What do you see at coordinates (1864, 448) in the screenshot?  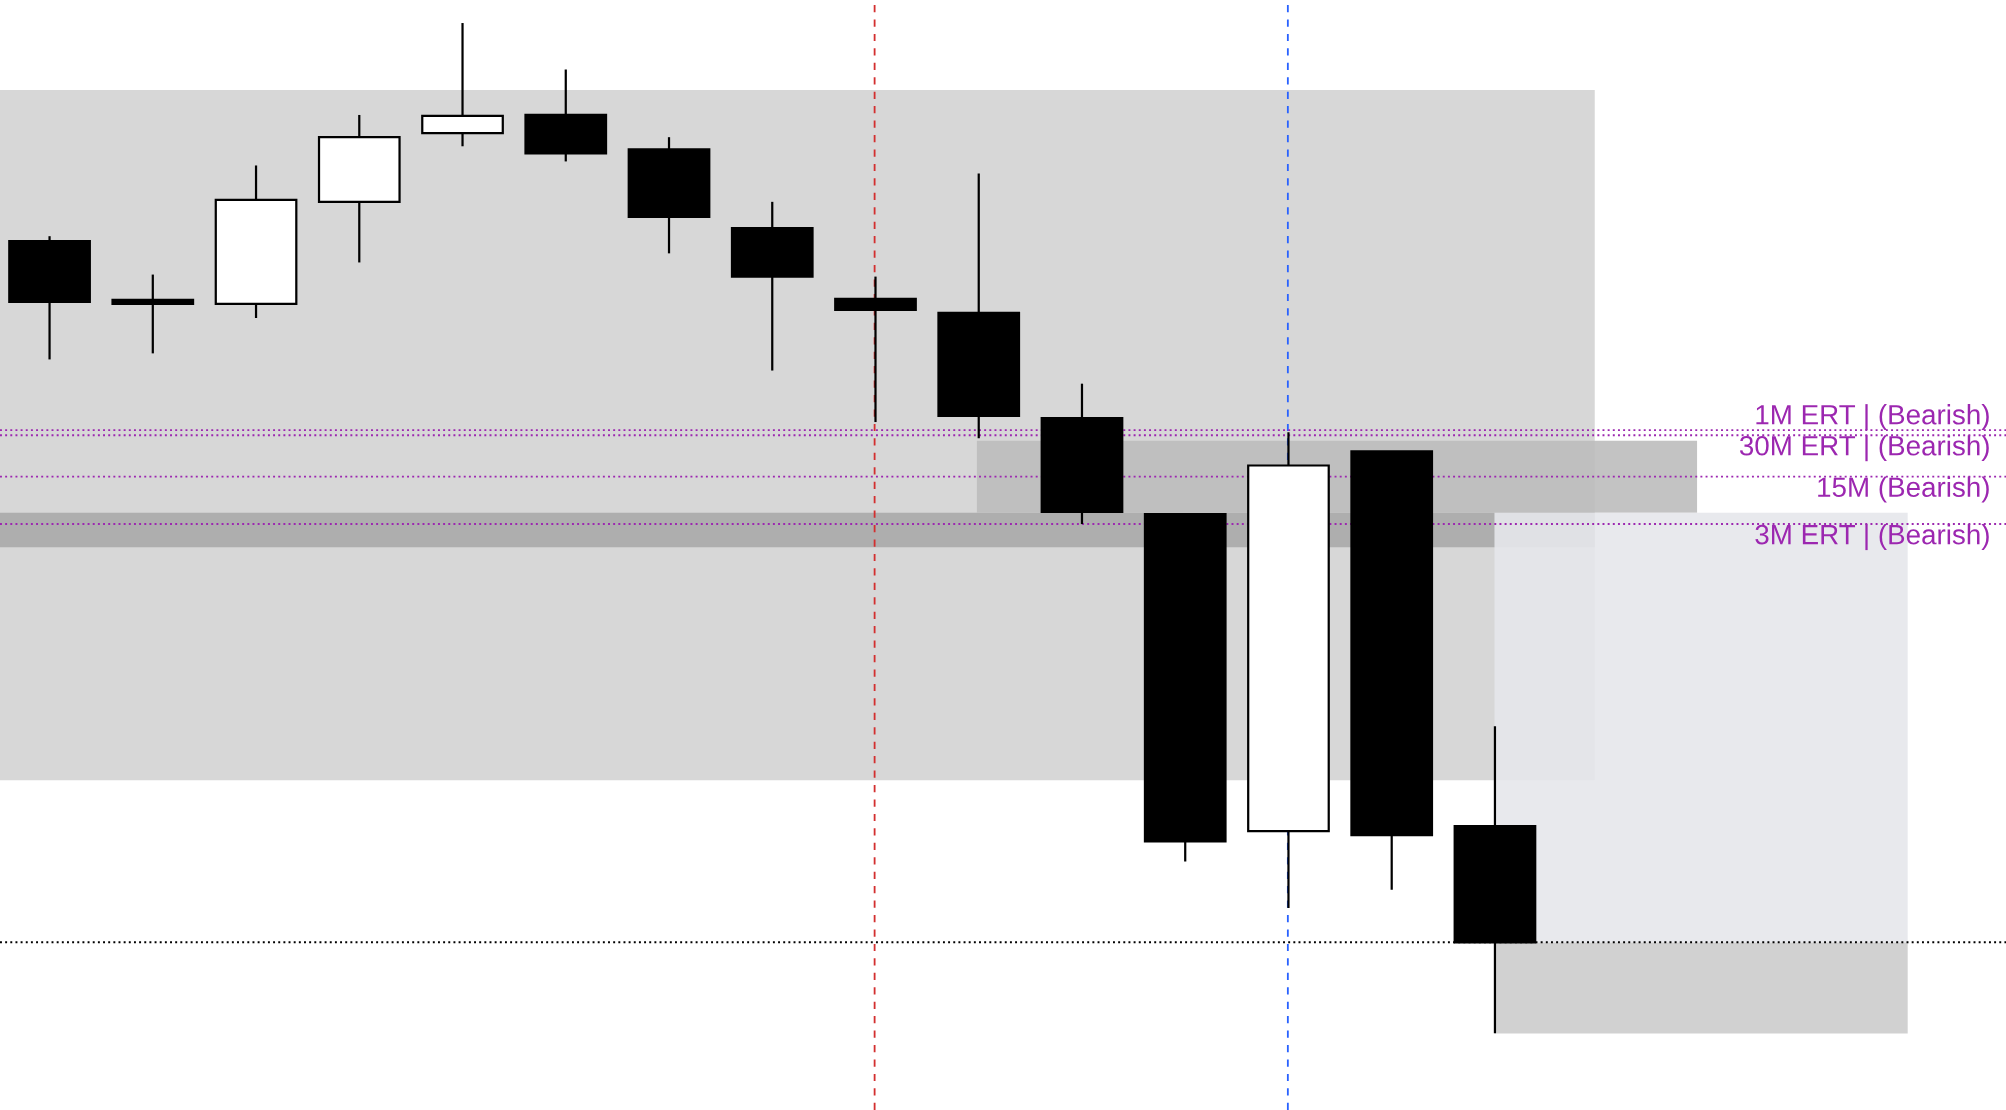 I see `ref-line-label: 30M ERT | (Bearish)` at bounding box center [1864, 448].